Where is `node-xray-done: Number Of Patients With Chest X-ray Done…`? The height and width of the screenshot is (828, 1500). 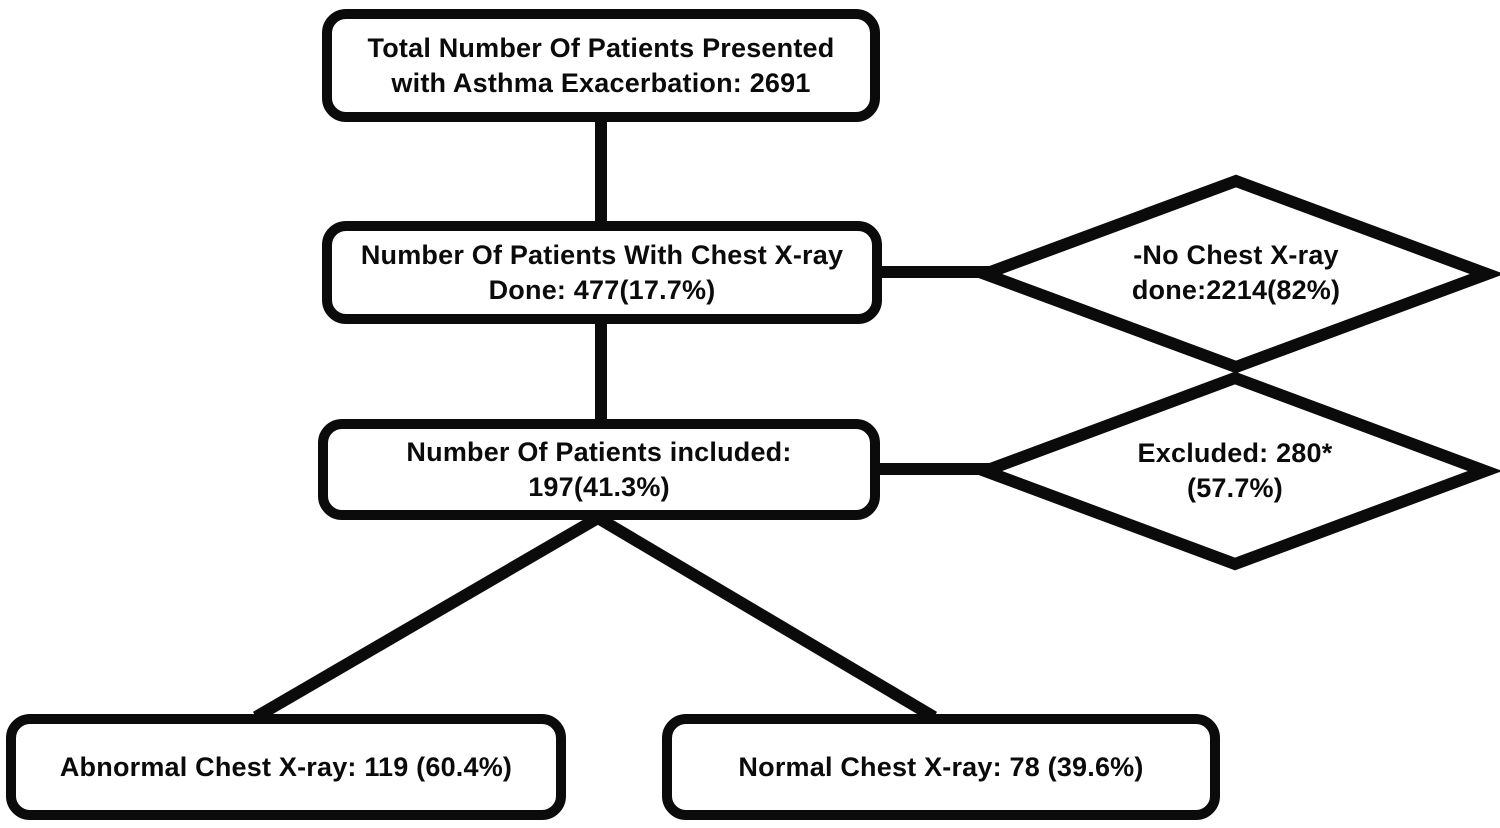 node-xray-done: Number Of Patients With Chest X-ray Done… is located at coordinates (602, 272).